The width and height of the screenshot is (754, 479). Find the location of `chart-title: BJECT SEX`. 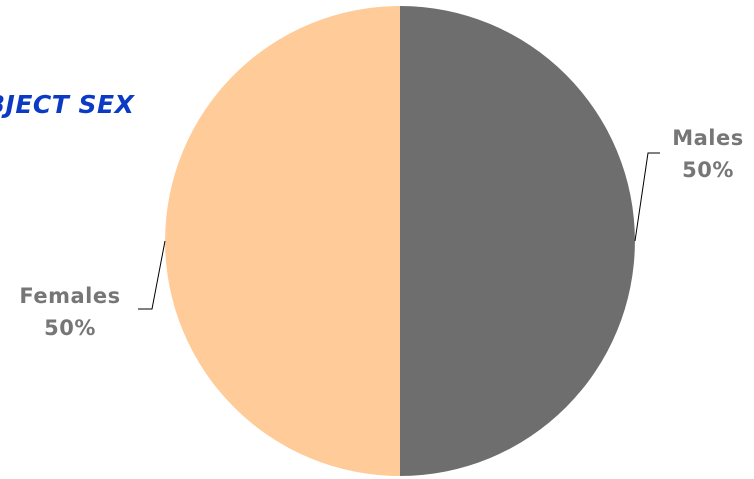

chart-title: BJECT SEX is located at coordinates (67, 104).